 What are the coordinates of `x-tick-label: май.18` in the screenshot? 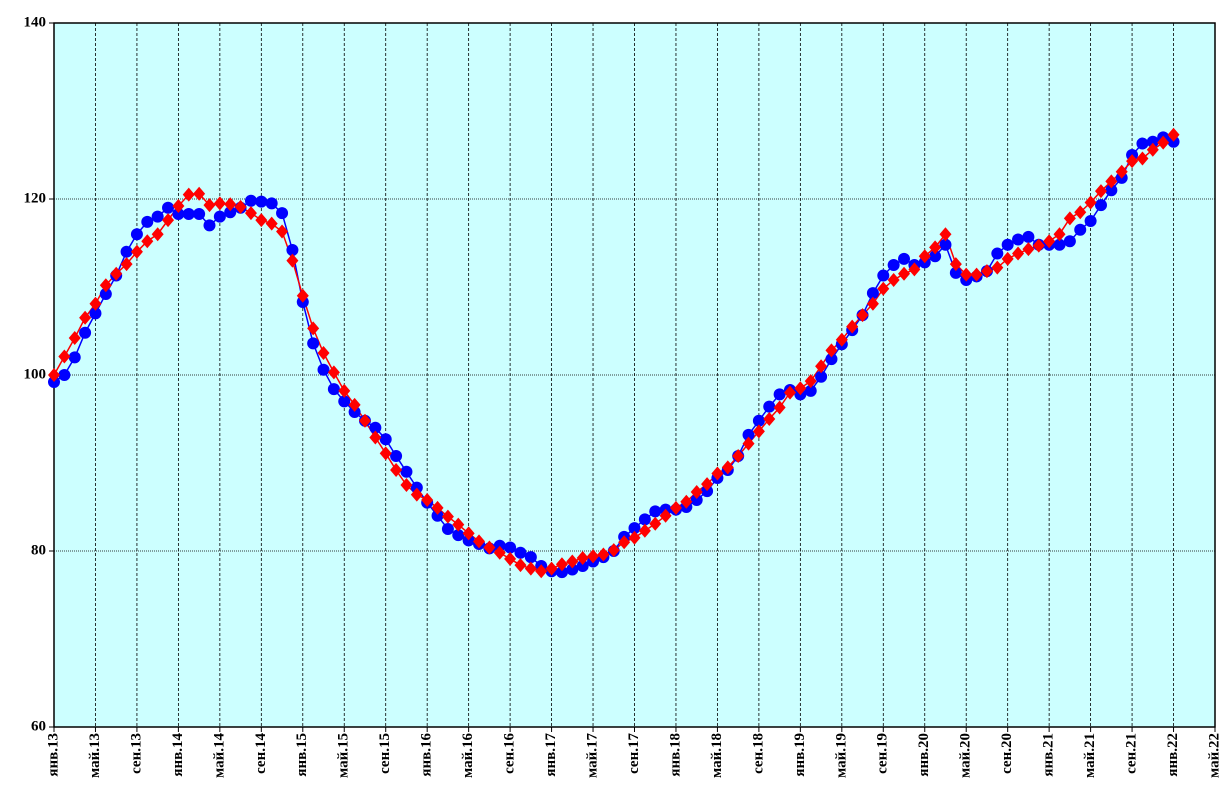 It's located at (717, 755).